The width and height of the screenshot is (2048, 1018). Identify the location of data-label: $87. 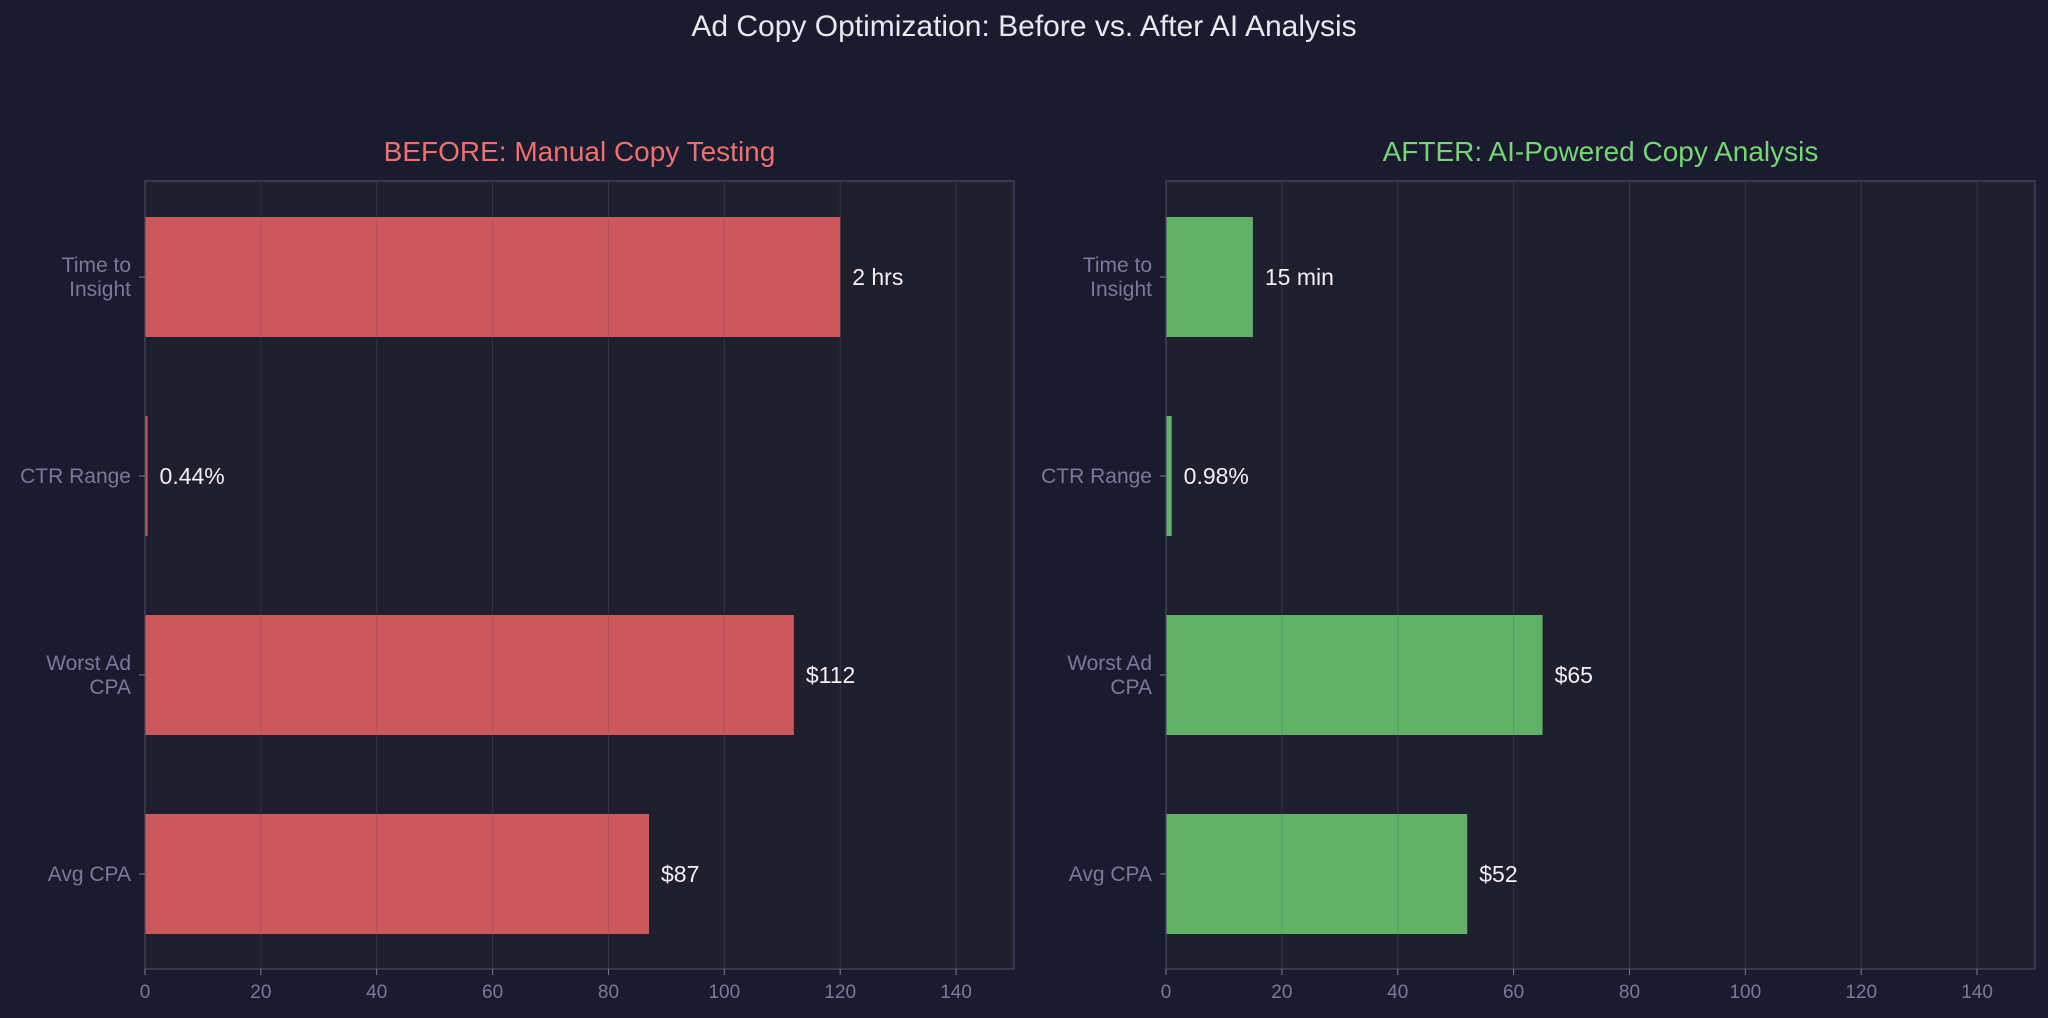
(680, 874).